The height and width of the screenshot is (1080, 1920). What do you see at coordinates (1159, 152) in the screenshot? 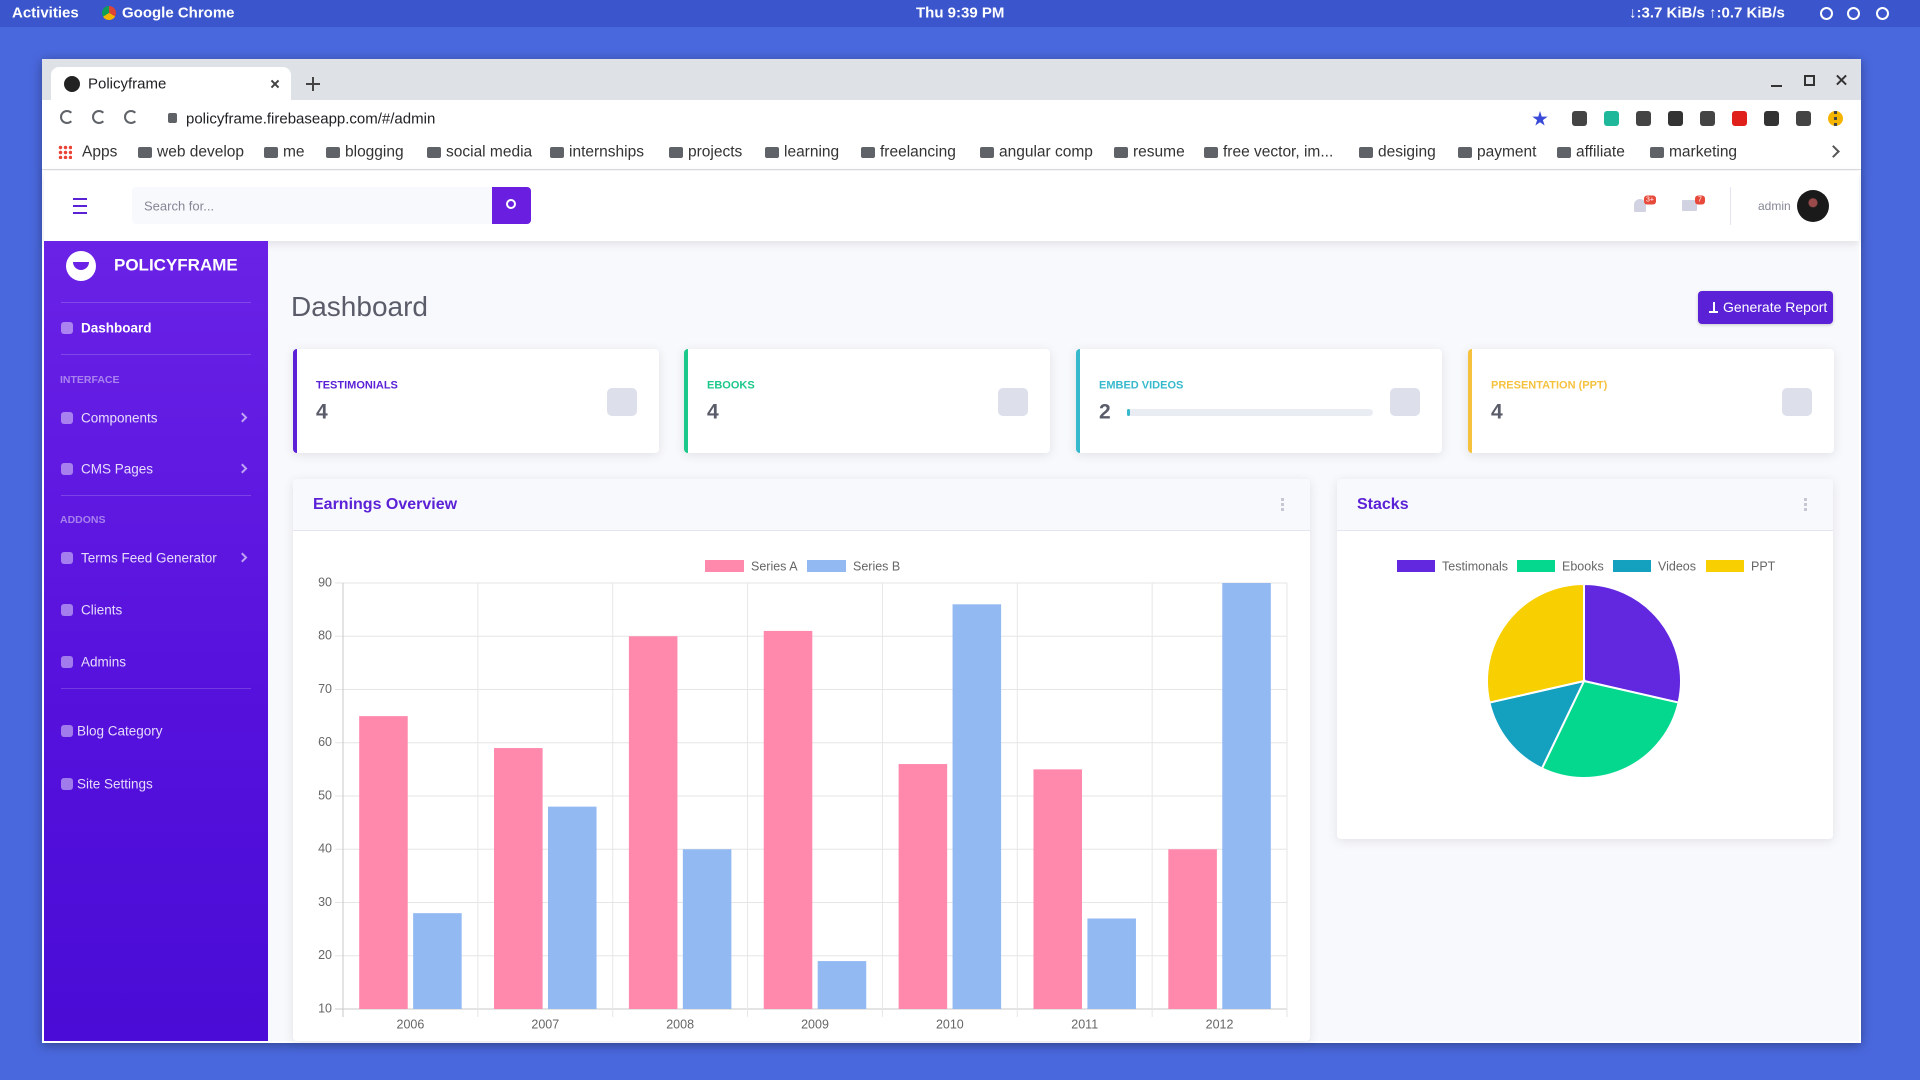
I see `bookmark: resume` at bounding box center [1159, 152].